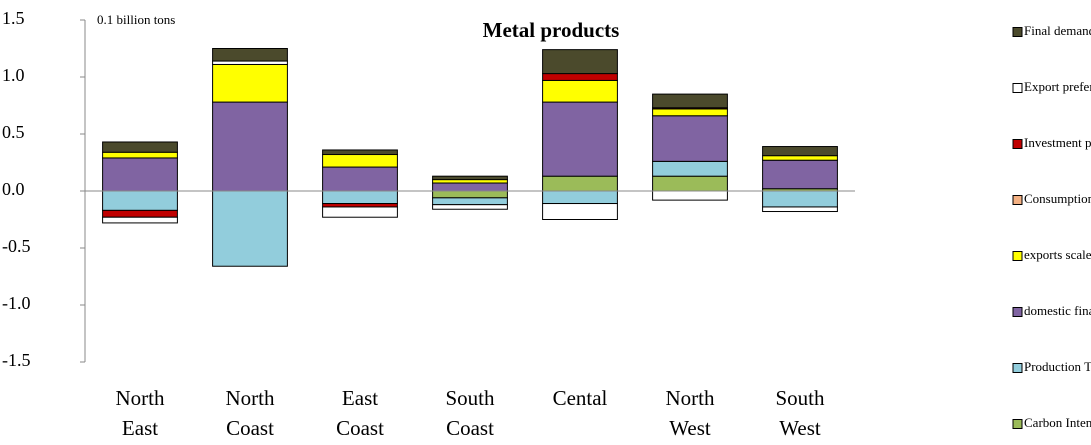 This screenshot has width=1091, height=445. Describe the element at coordinates (360, 413) in the screenshot. I see `x-tick-label: East Coast` at that location.